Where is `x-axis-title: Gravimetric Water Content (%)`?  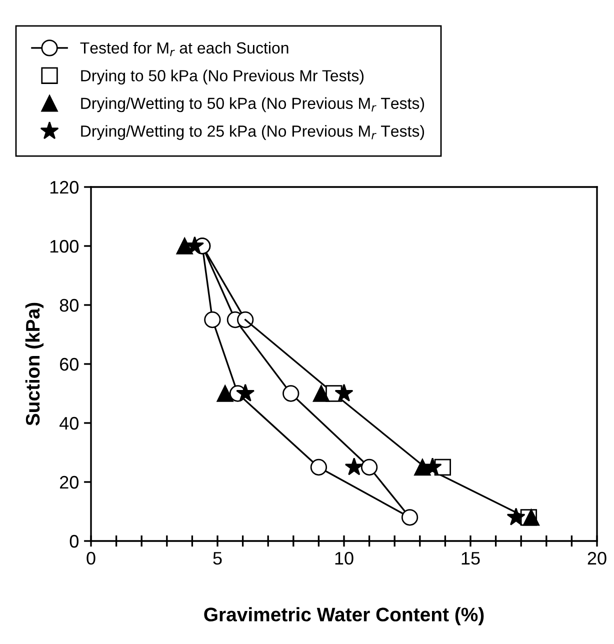 x-axis-title: Gravimetric Water Content (%) is located at coordinates (344, 616).